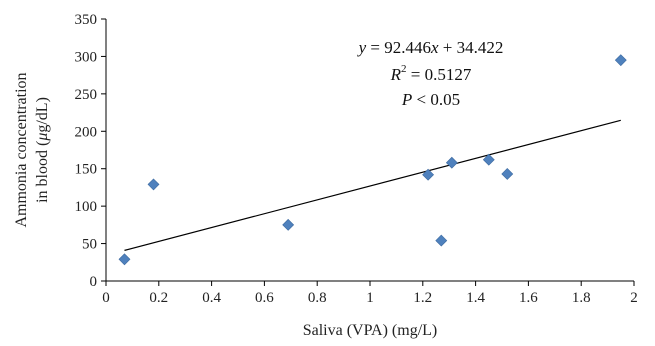  What do you see at coordinates (634, 298) in the screenshot?
I see `x-tick-label: 2` at bounding box center [634, 298].